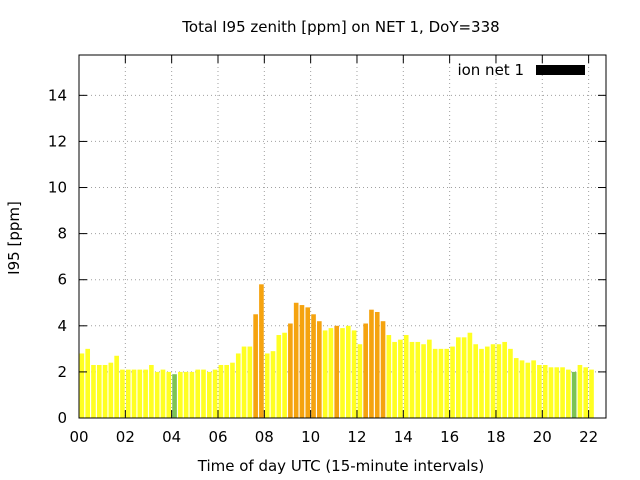 This screenshot has height=480, width=640. I want to click on x-tick-label: 10, so click(310, 437).